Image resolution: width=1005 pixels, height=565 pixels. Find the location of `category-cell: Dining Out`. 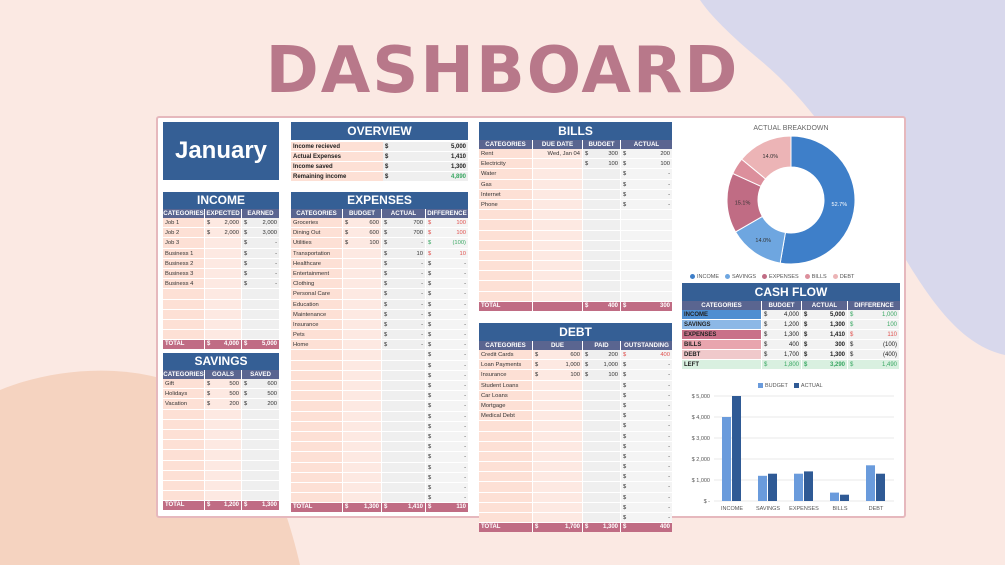

category-cell: Dining Out is located at coordinates (317, 233).